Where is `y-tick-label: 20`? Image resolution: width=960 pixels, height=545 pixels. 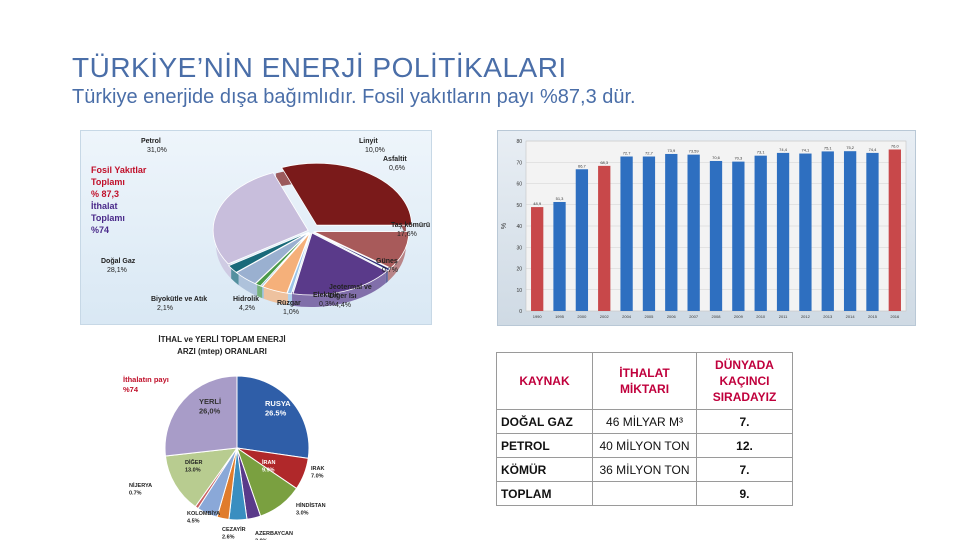
y-tick-label: 20 is located at coordinates (519, 270).